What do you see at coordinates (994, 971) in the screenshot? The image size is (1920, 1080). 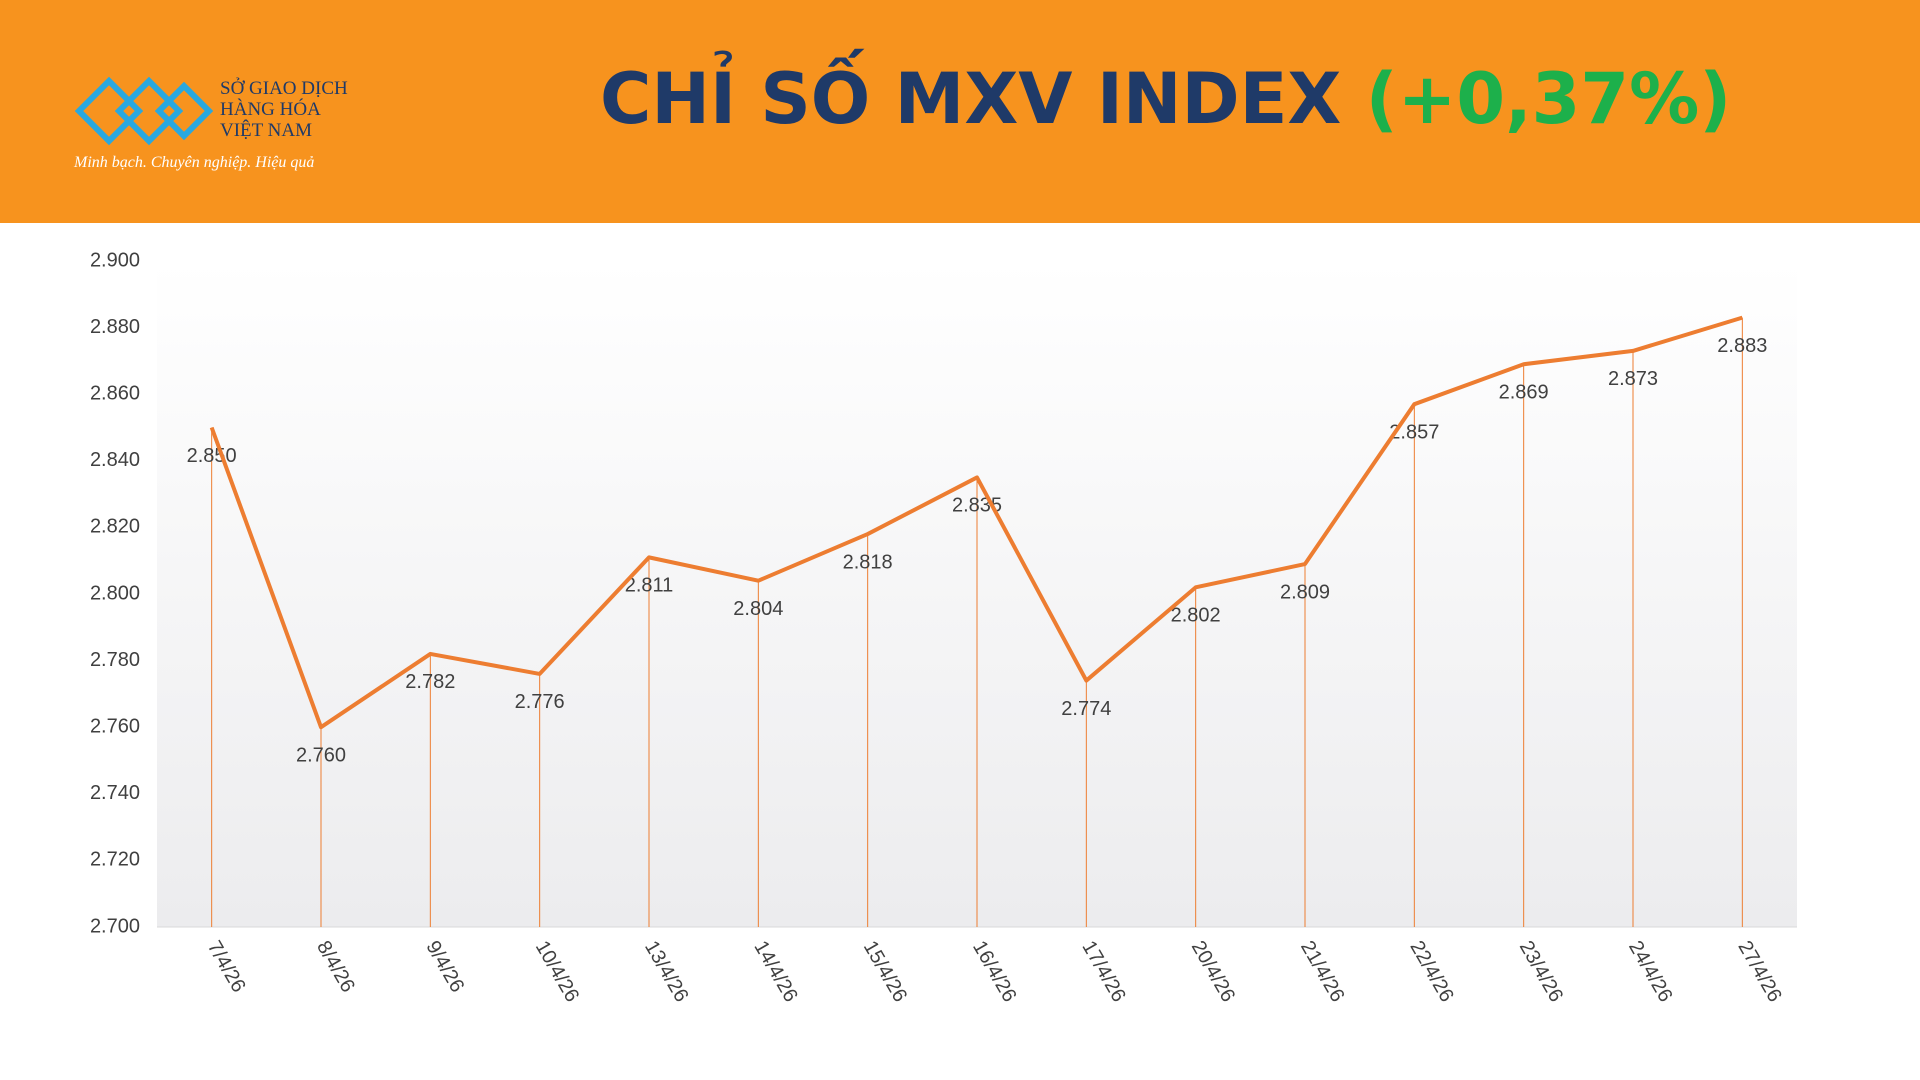 I see `x-tick-label: 16/4/26` at bounding box center [994, 971].